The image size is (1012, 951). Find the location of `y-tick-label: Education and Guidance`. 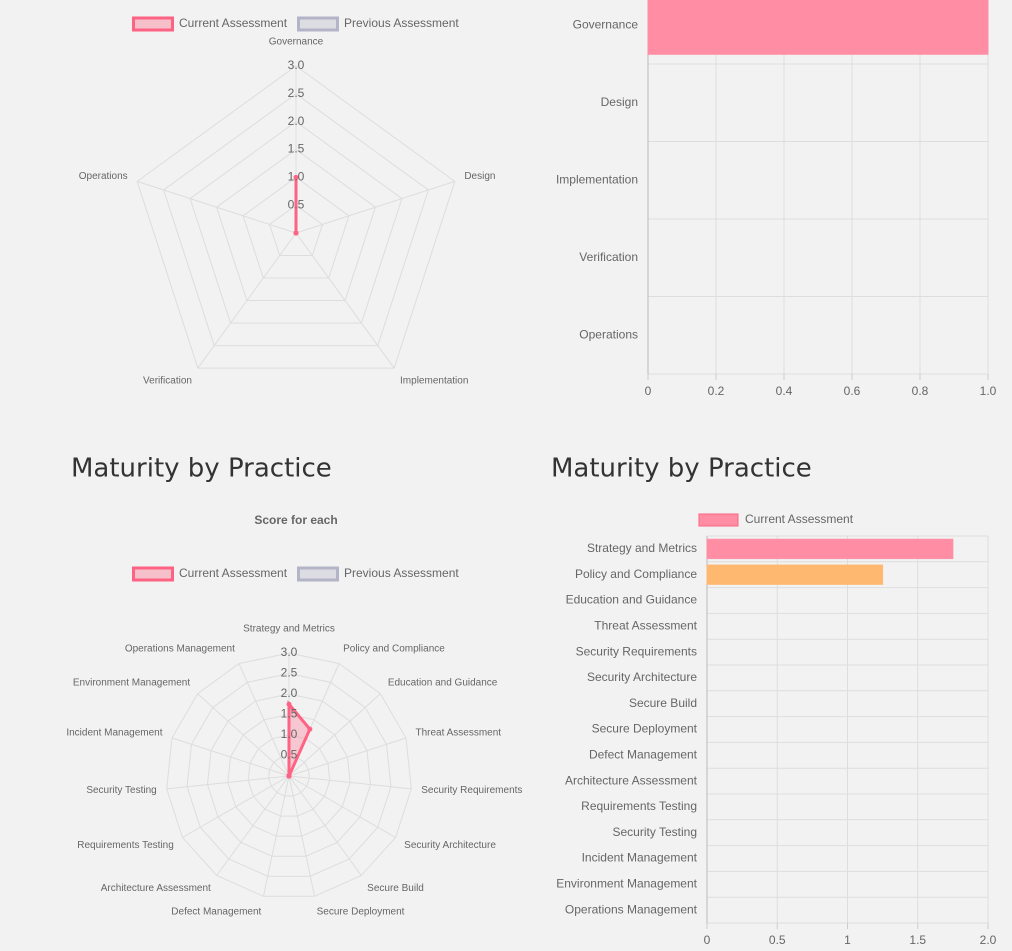

y-tick-label: Education and Guidance is located at coordinates (632, 600).